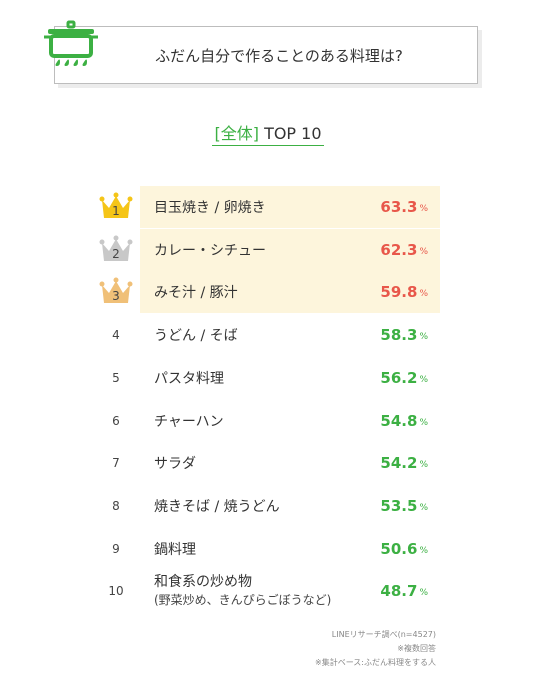 The image size is (536, 684). I want to click on subtitle-bracket-open: [, so click(217, 133).